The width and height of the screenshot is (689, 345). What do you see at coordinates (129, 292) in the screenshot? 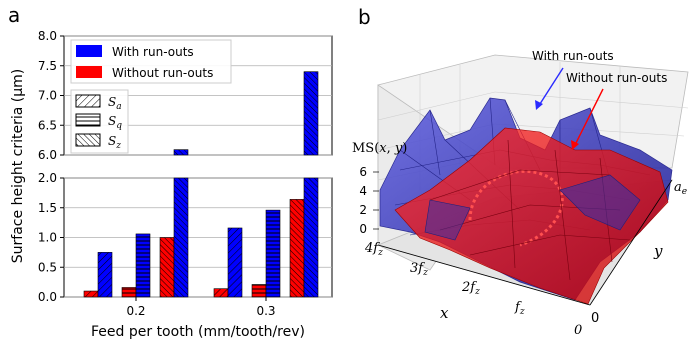
I see `bar-without-sq-0.2-hatch` at bounding box center [129, 292].